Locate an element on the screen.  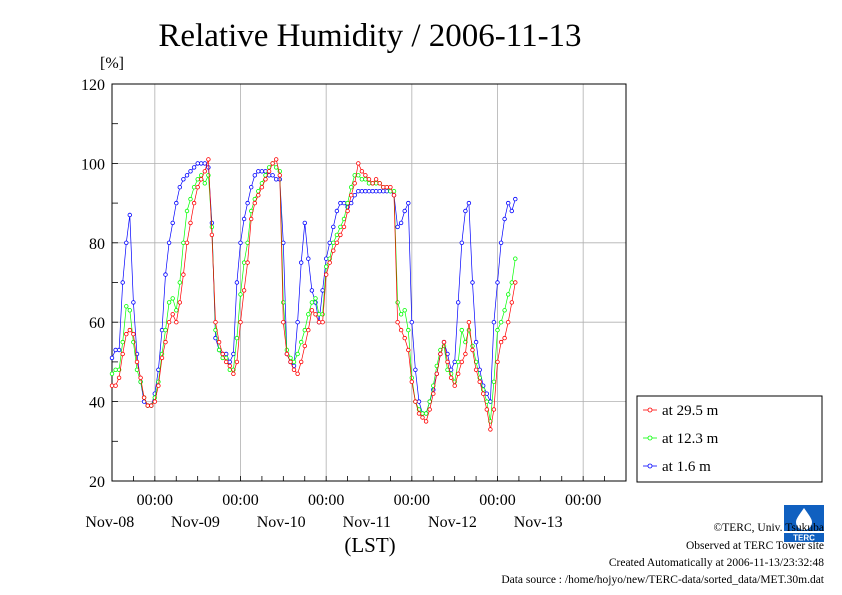
legend-label: at 12.3 m is located at coordinates (690, 439).